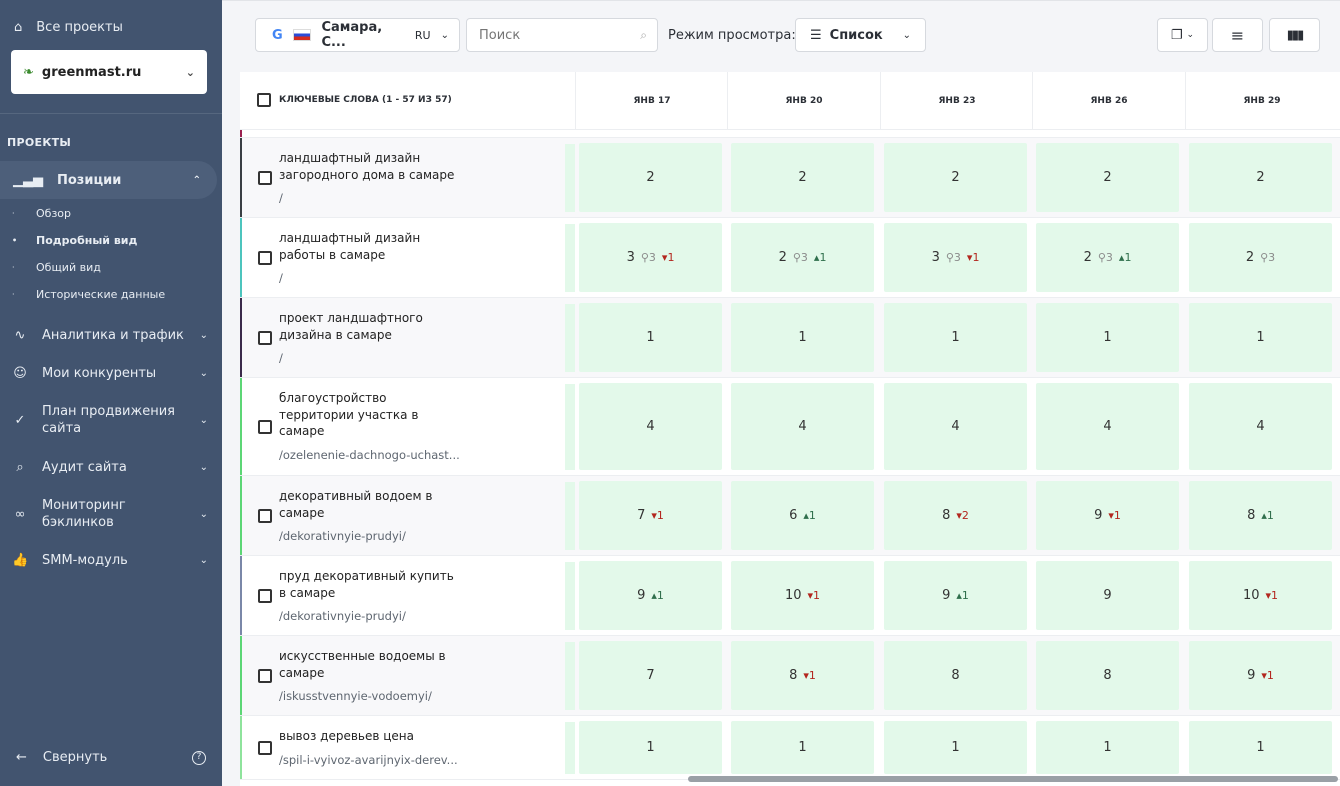  Describe the element at coordinates (355, 696) in the screenshot. I see `keyword-url: /iskusstvennyie-vodoemyi/` at that location.